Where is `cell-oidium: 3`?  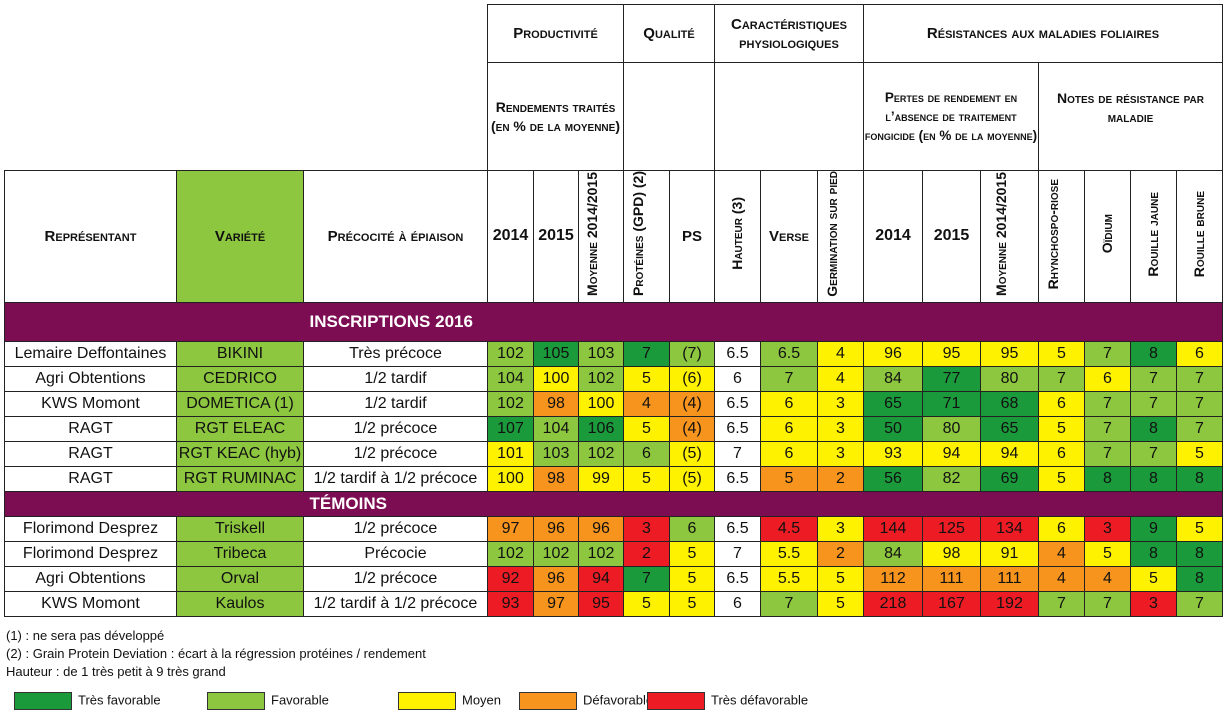
cell-oidium: 3 is located at coordinates (1107, 528).